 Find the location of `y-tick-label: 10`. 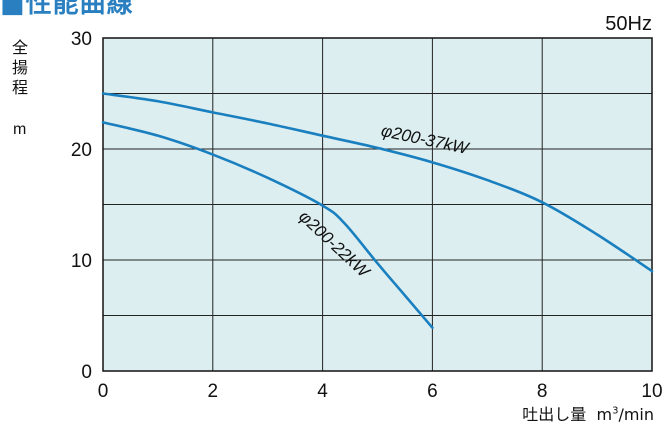

y-tick-label: 10 is located at coordinates (81, 261).